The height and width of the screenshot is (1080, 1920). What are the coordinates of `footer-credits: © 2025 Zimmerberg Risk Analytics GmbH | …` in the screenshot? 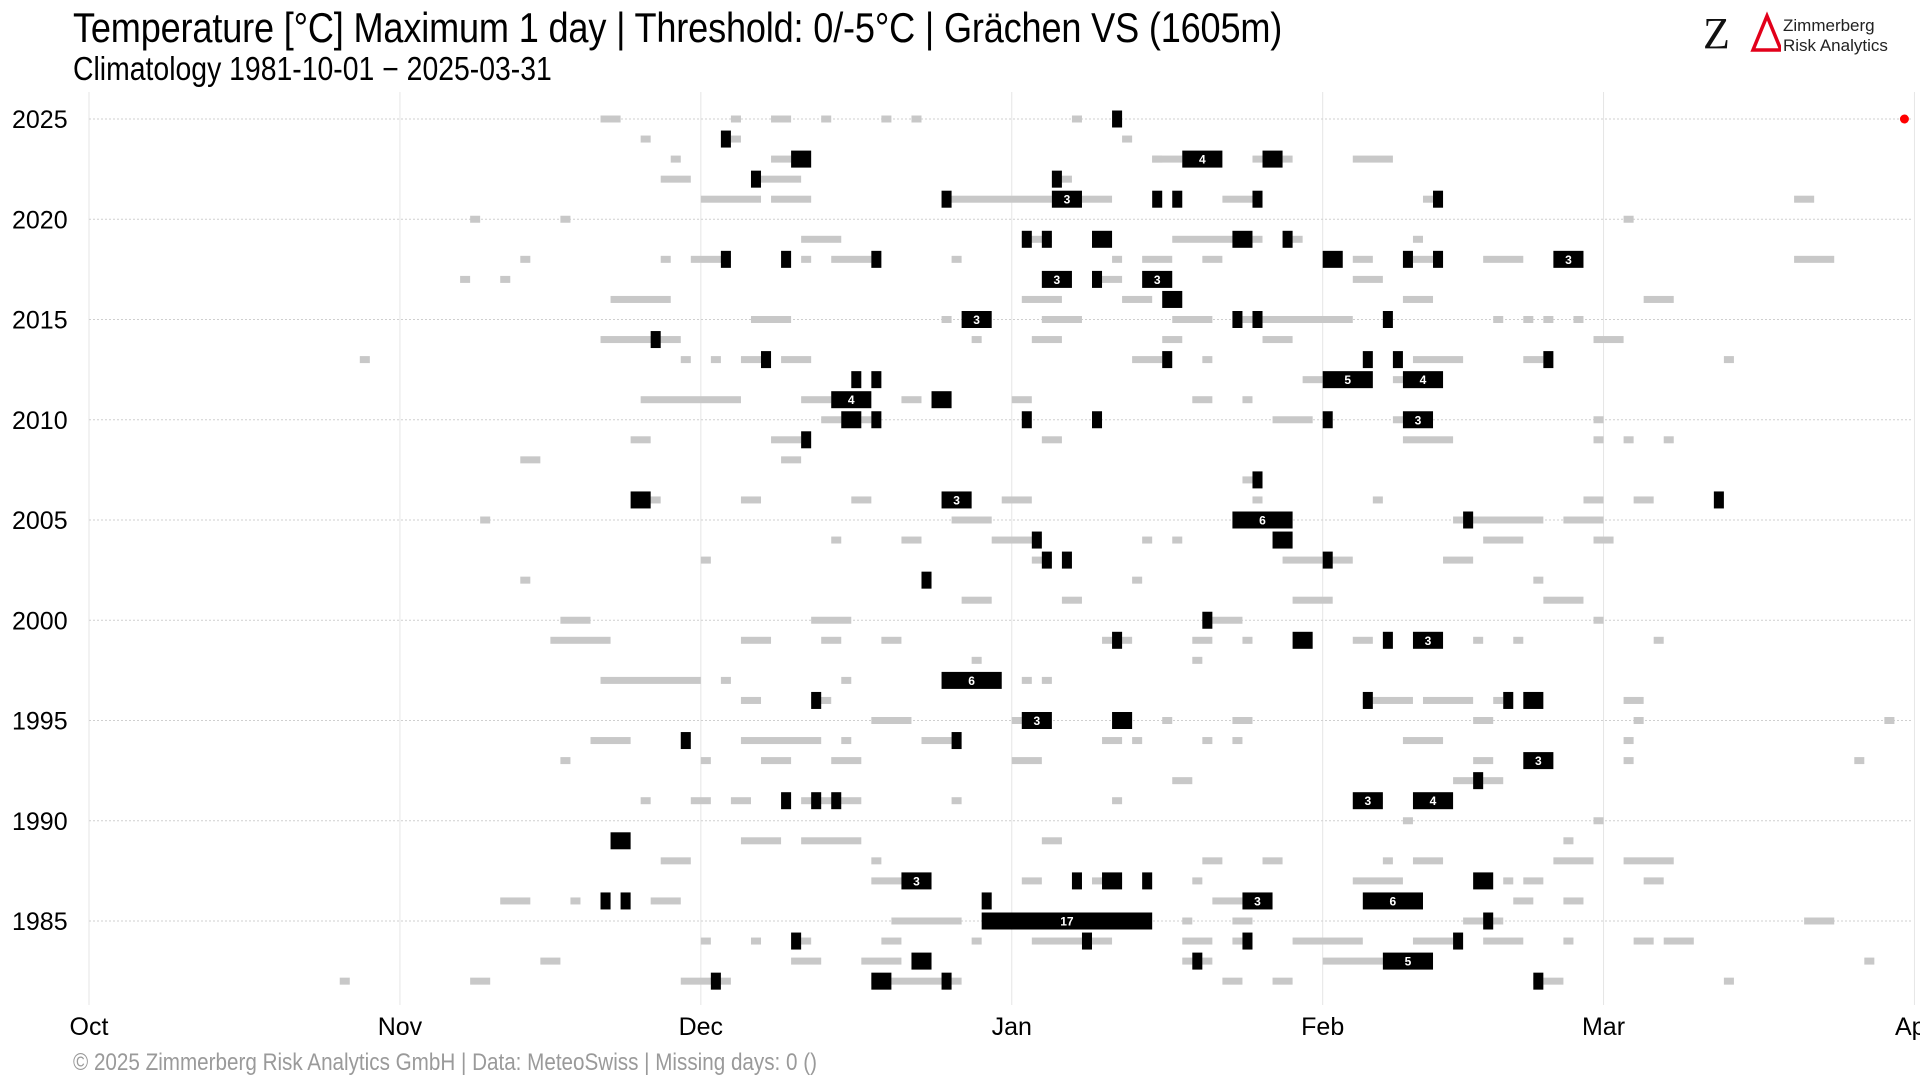 It's located at (445, 1062).